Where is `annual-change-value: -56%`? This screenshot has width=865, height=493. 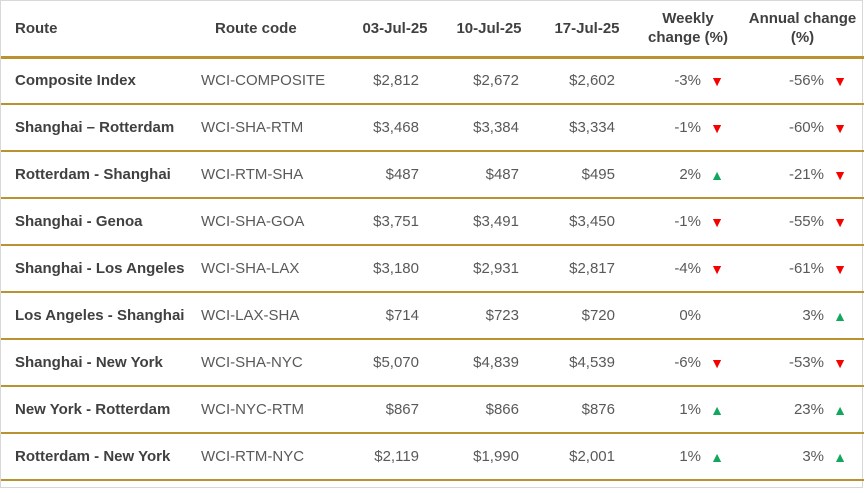 annual-change-value: -56% is located at coordinates (806, 81).